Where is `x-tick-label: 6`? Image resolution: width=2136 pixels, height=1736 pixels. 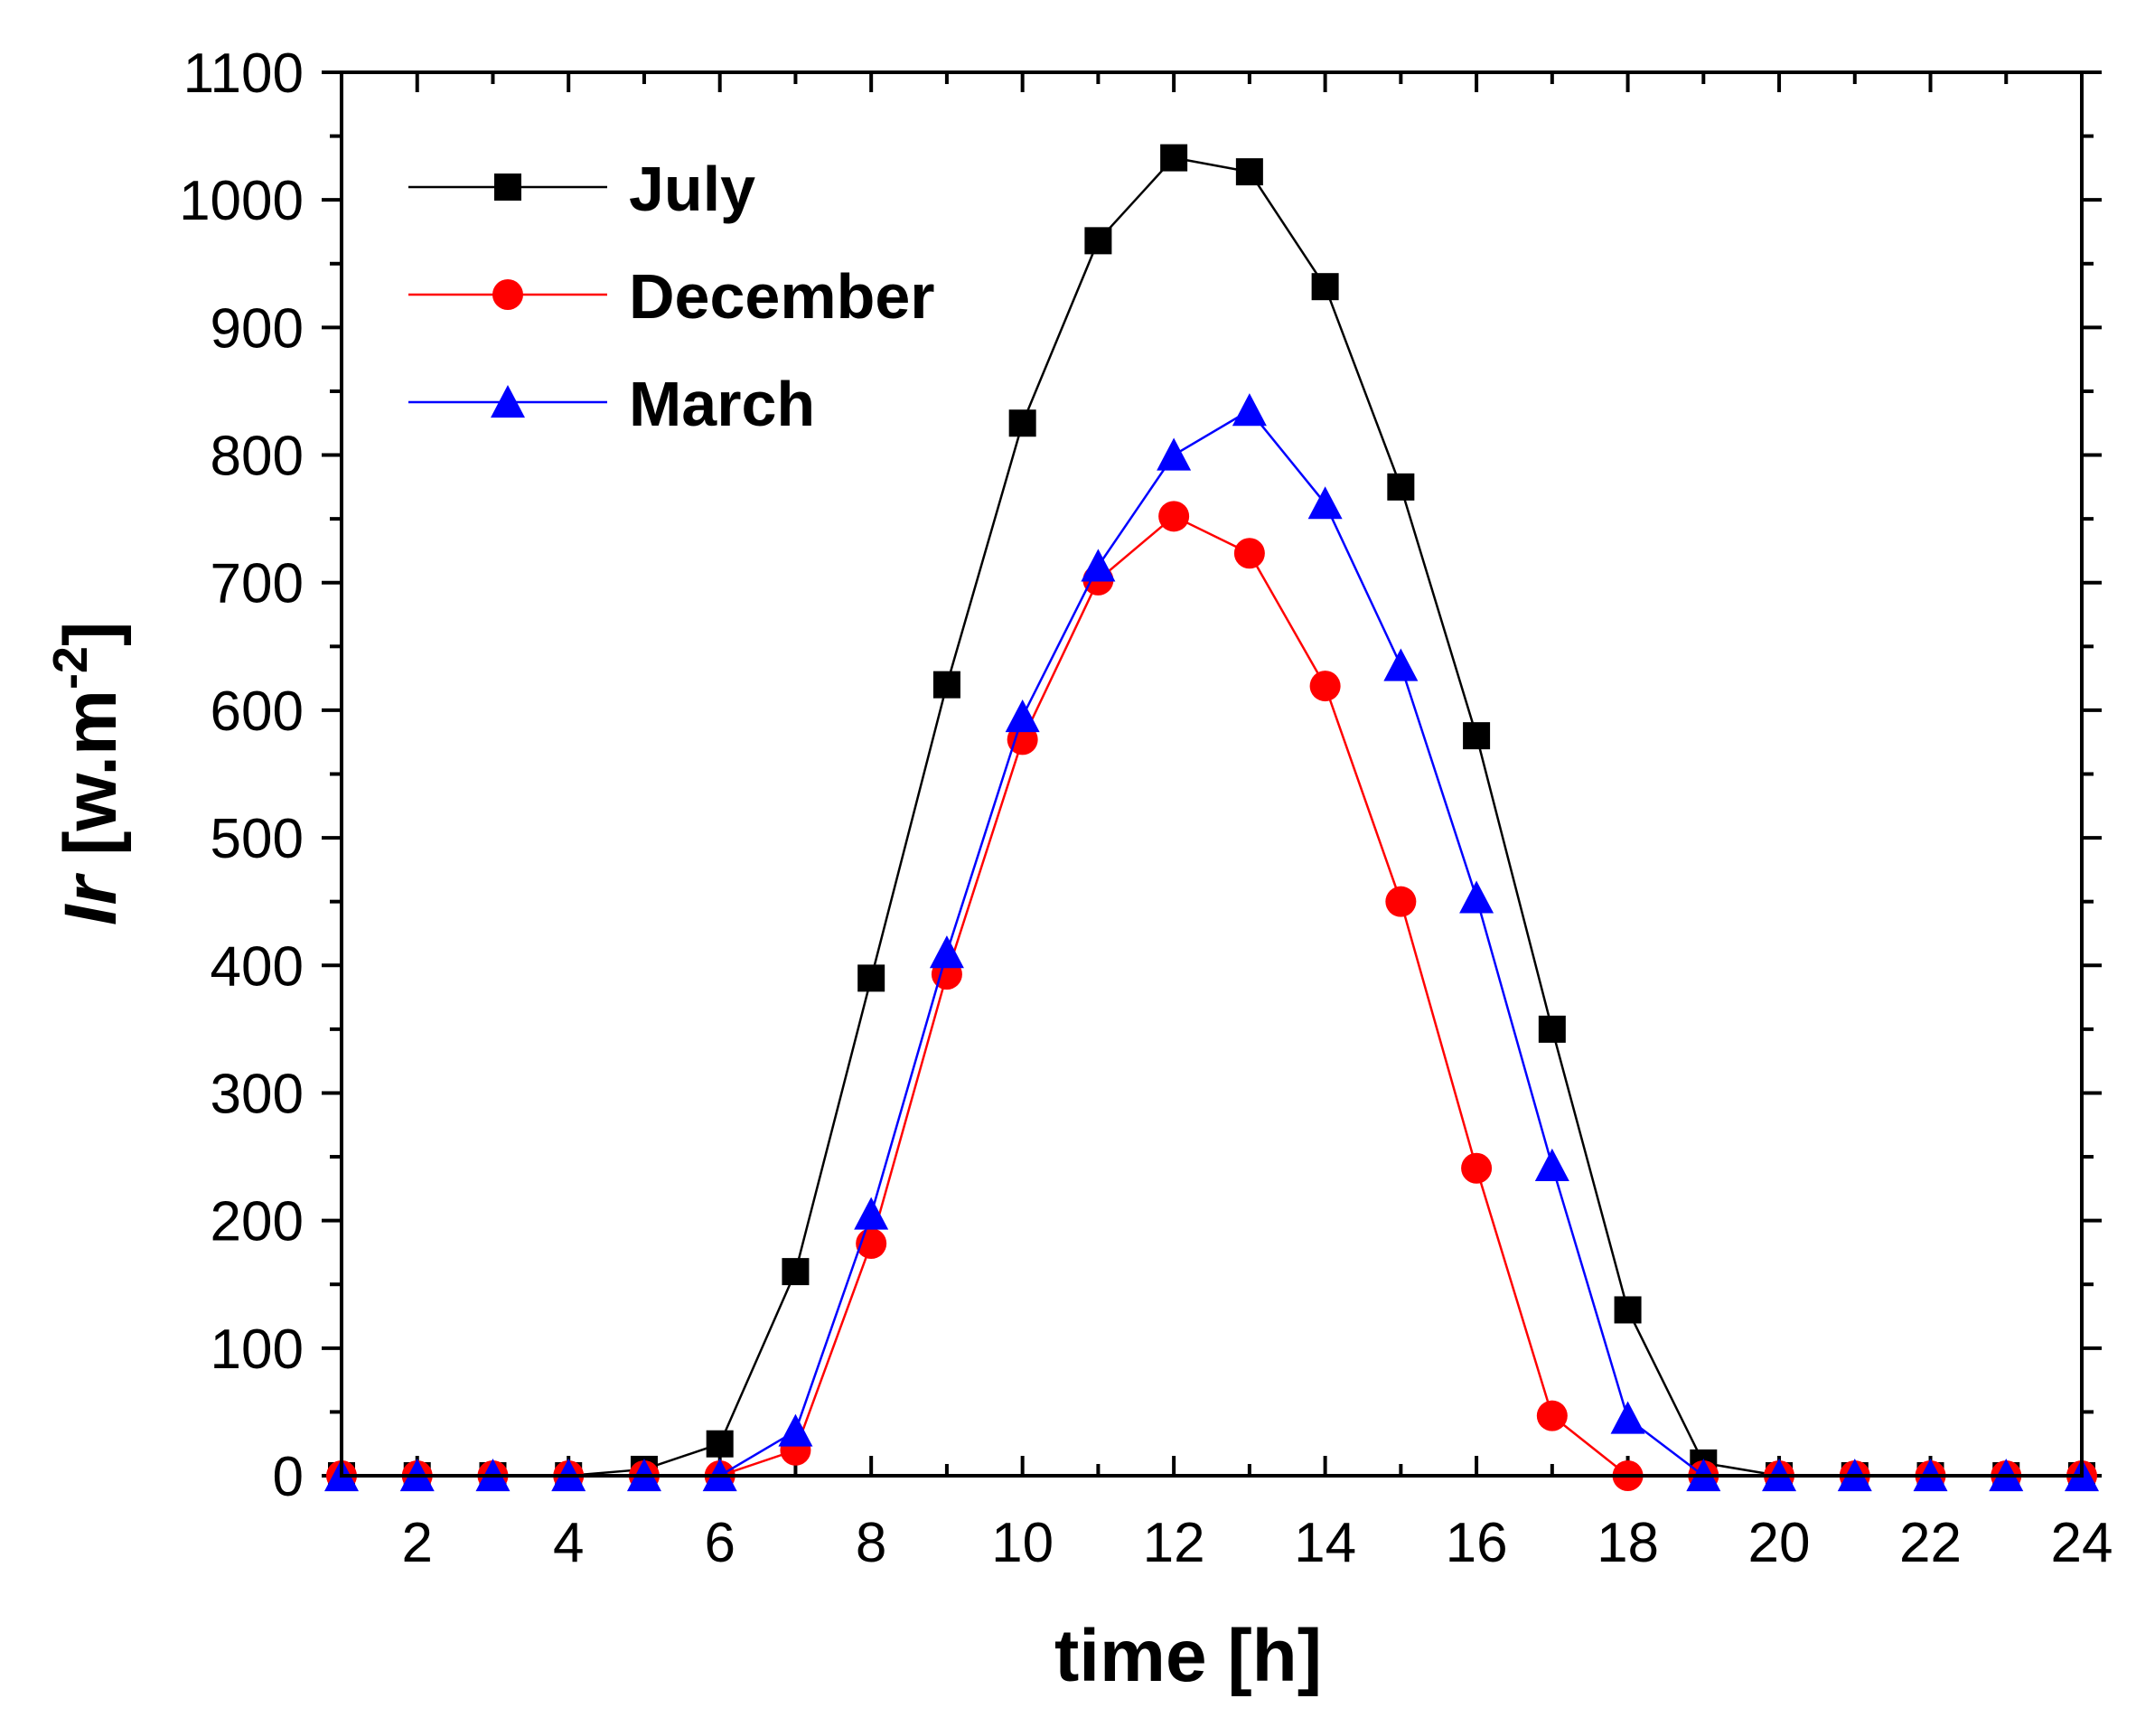 x-tick-label: 6 is located at coordinates (719, 1543).